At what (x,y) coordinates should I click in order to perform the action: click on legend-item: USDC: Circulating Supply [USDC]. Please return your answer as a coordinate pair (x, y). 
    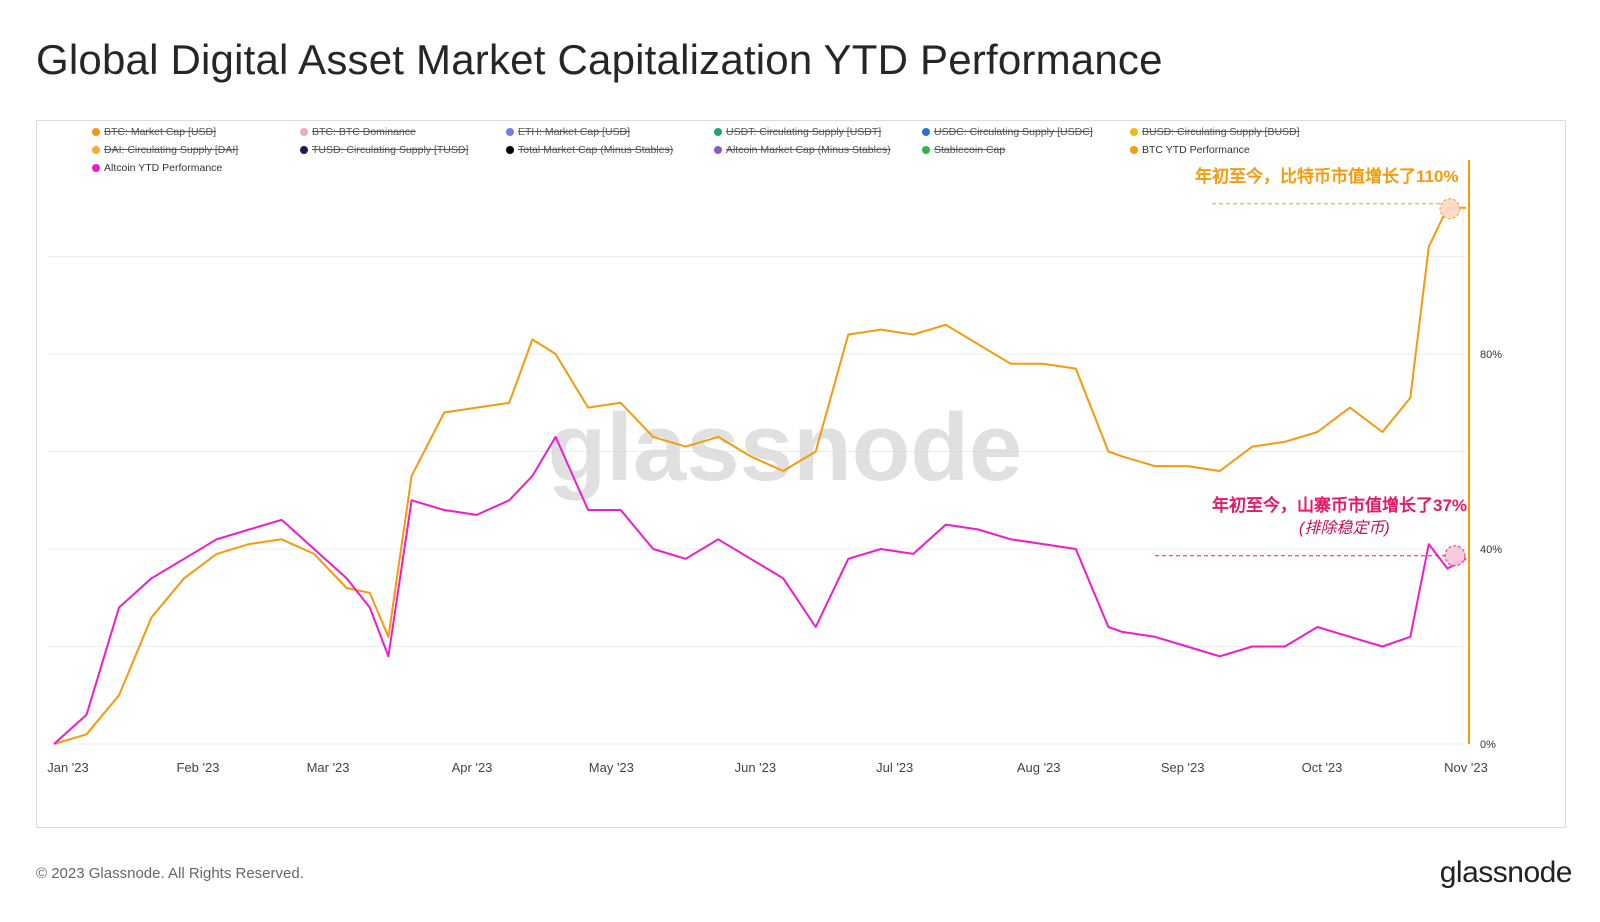
    Looking at the image, I should click on (1007, 132).